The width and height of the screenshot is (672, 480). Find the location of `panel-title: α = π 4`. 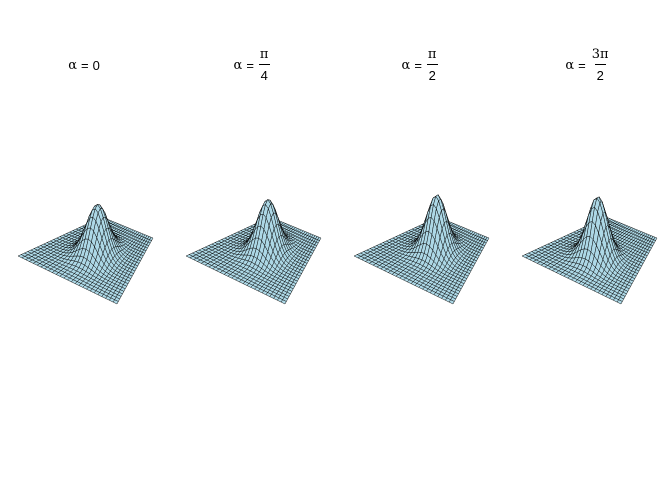

panel-title: α = π 4 is located at coordinates (252, 65).